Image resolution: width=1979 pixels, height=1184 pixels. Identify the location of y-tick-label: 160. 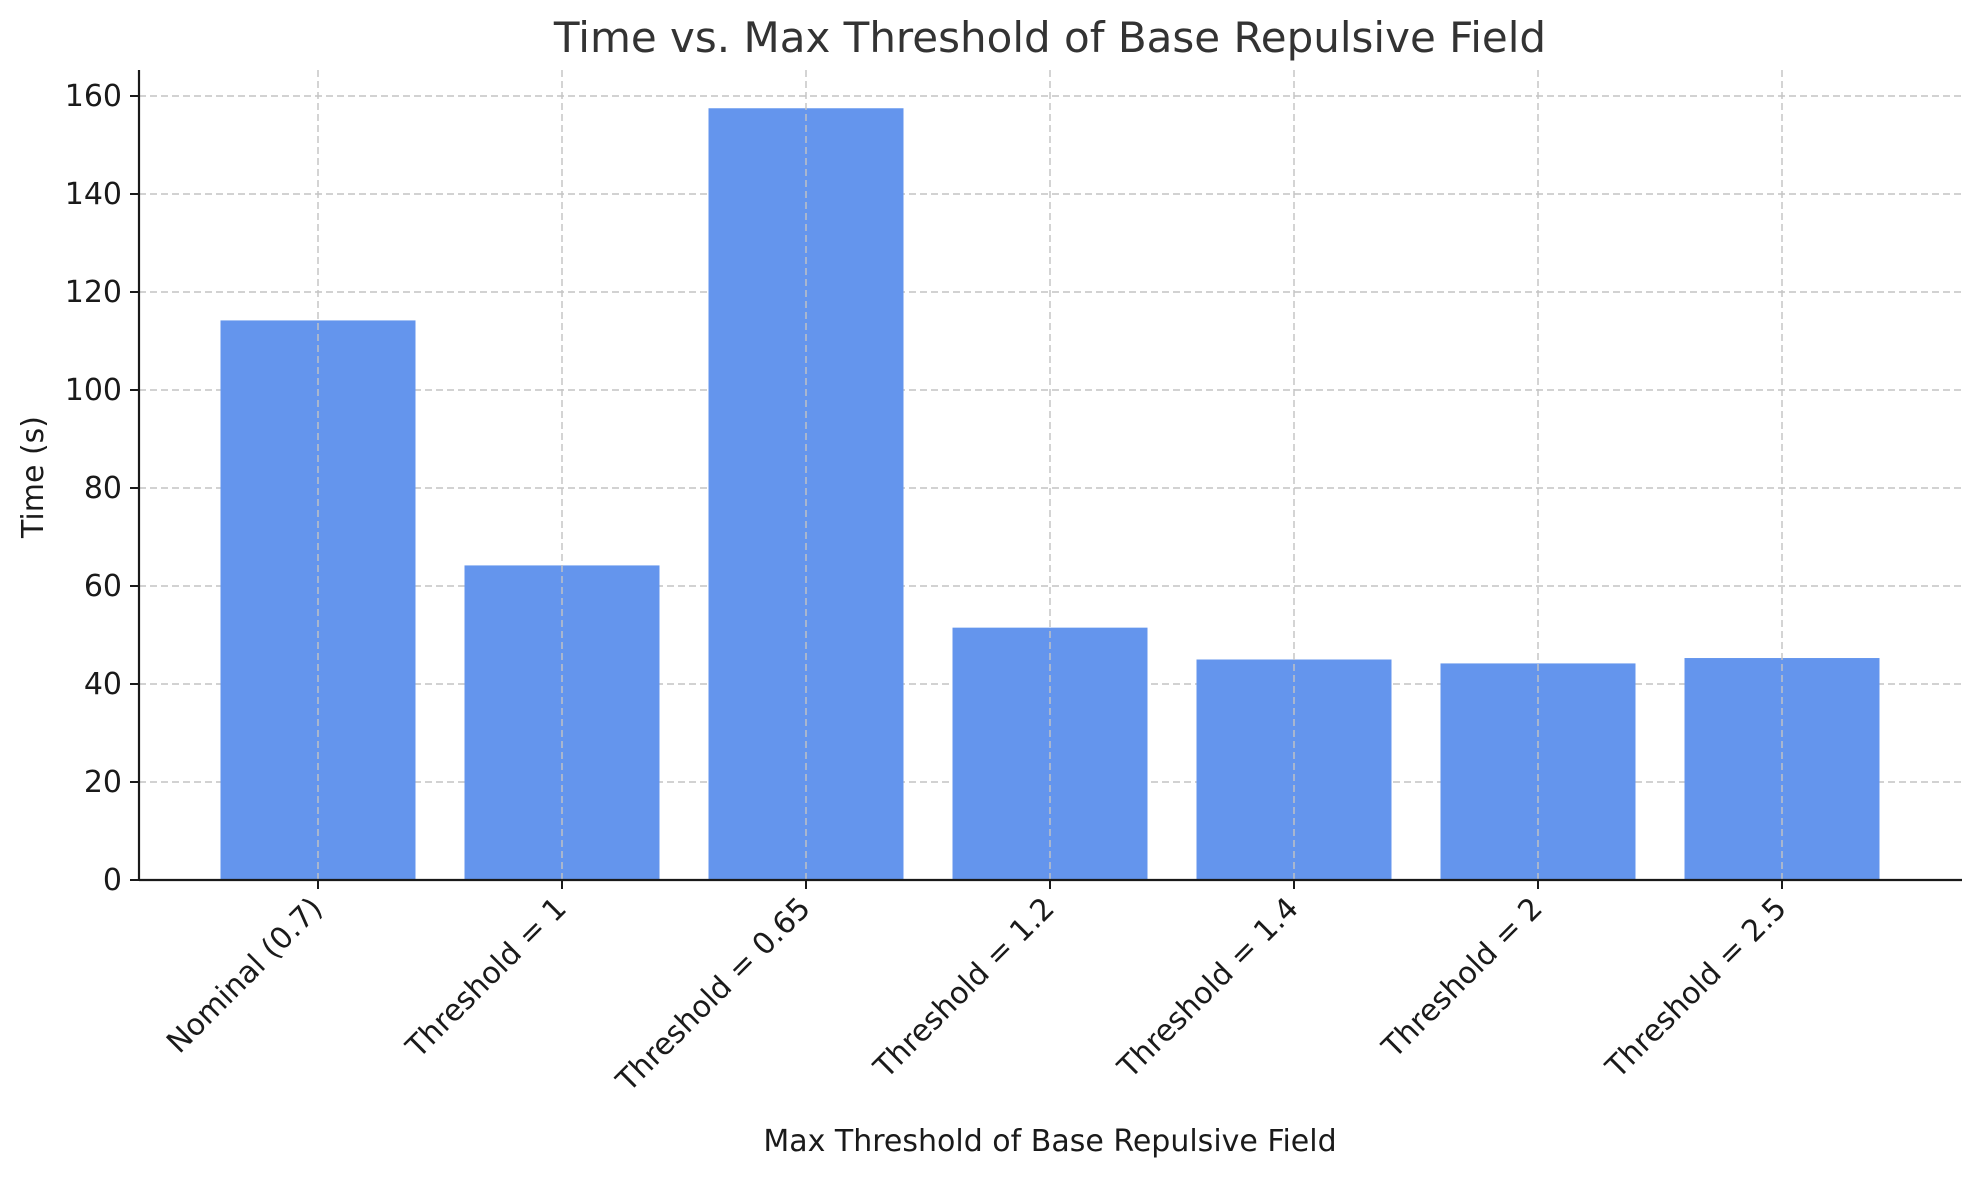
(93, 96).